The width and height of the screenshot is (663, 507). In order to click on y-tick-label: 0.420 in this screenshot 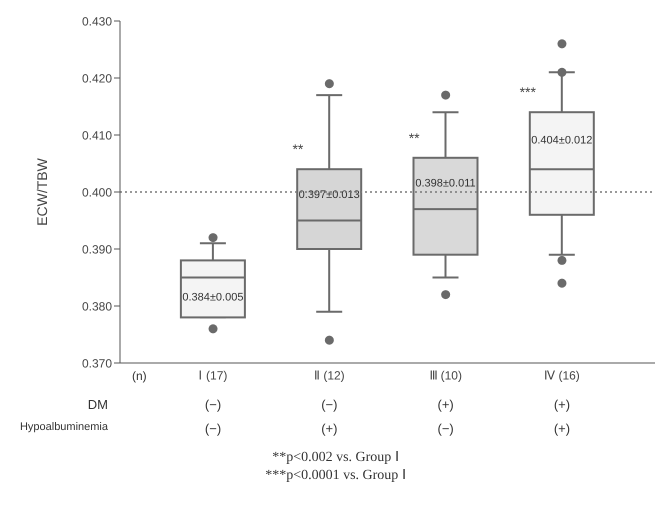, I will do `click(97, 78)`.